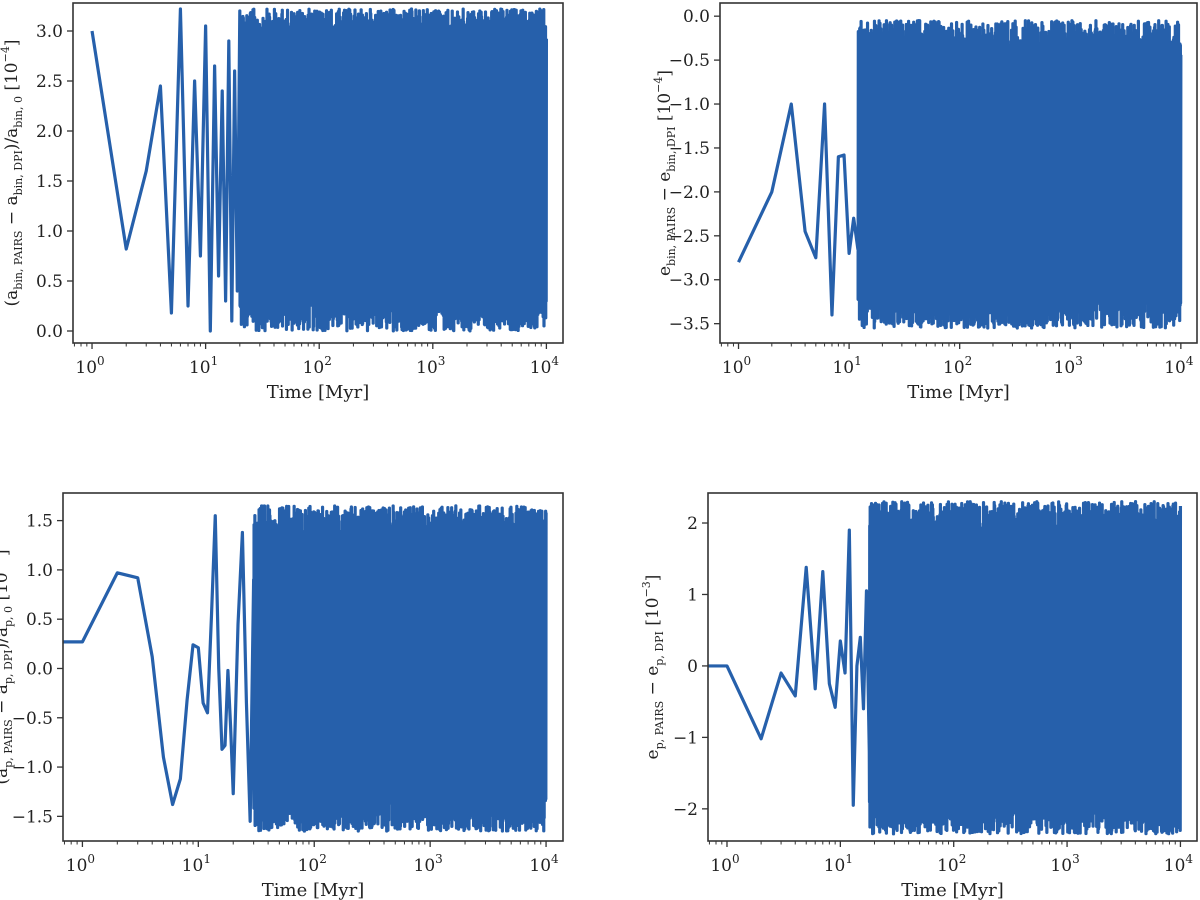 The height and width of the screenshot is (900, 1200). What do you see at coordinates (49, 82) in the screenshot?
I see `y-tick-label: 2.5` at bounding box center [49, 82].